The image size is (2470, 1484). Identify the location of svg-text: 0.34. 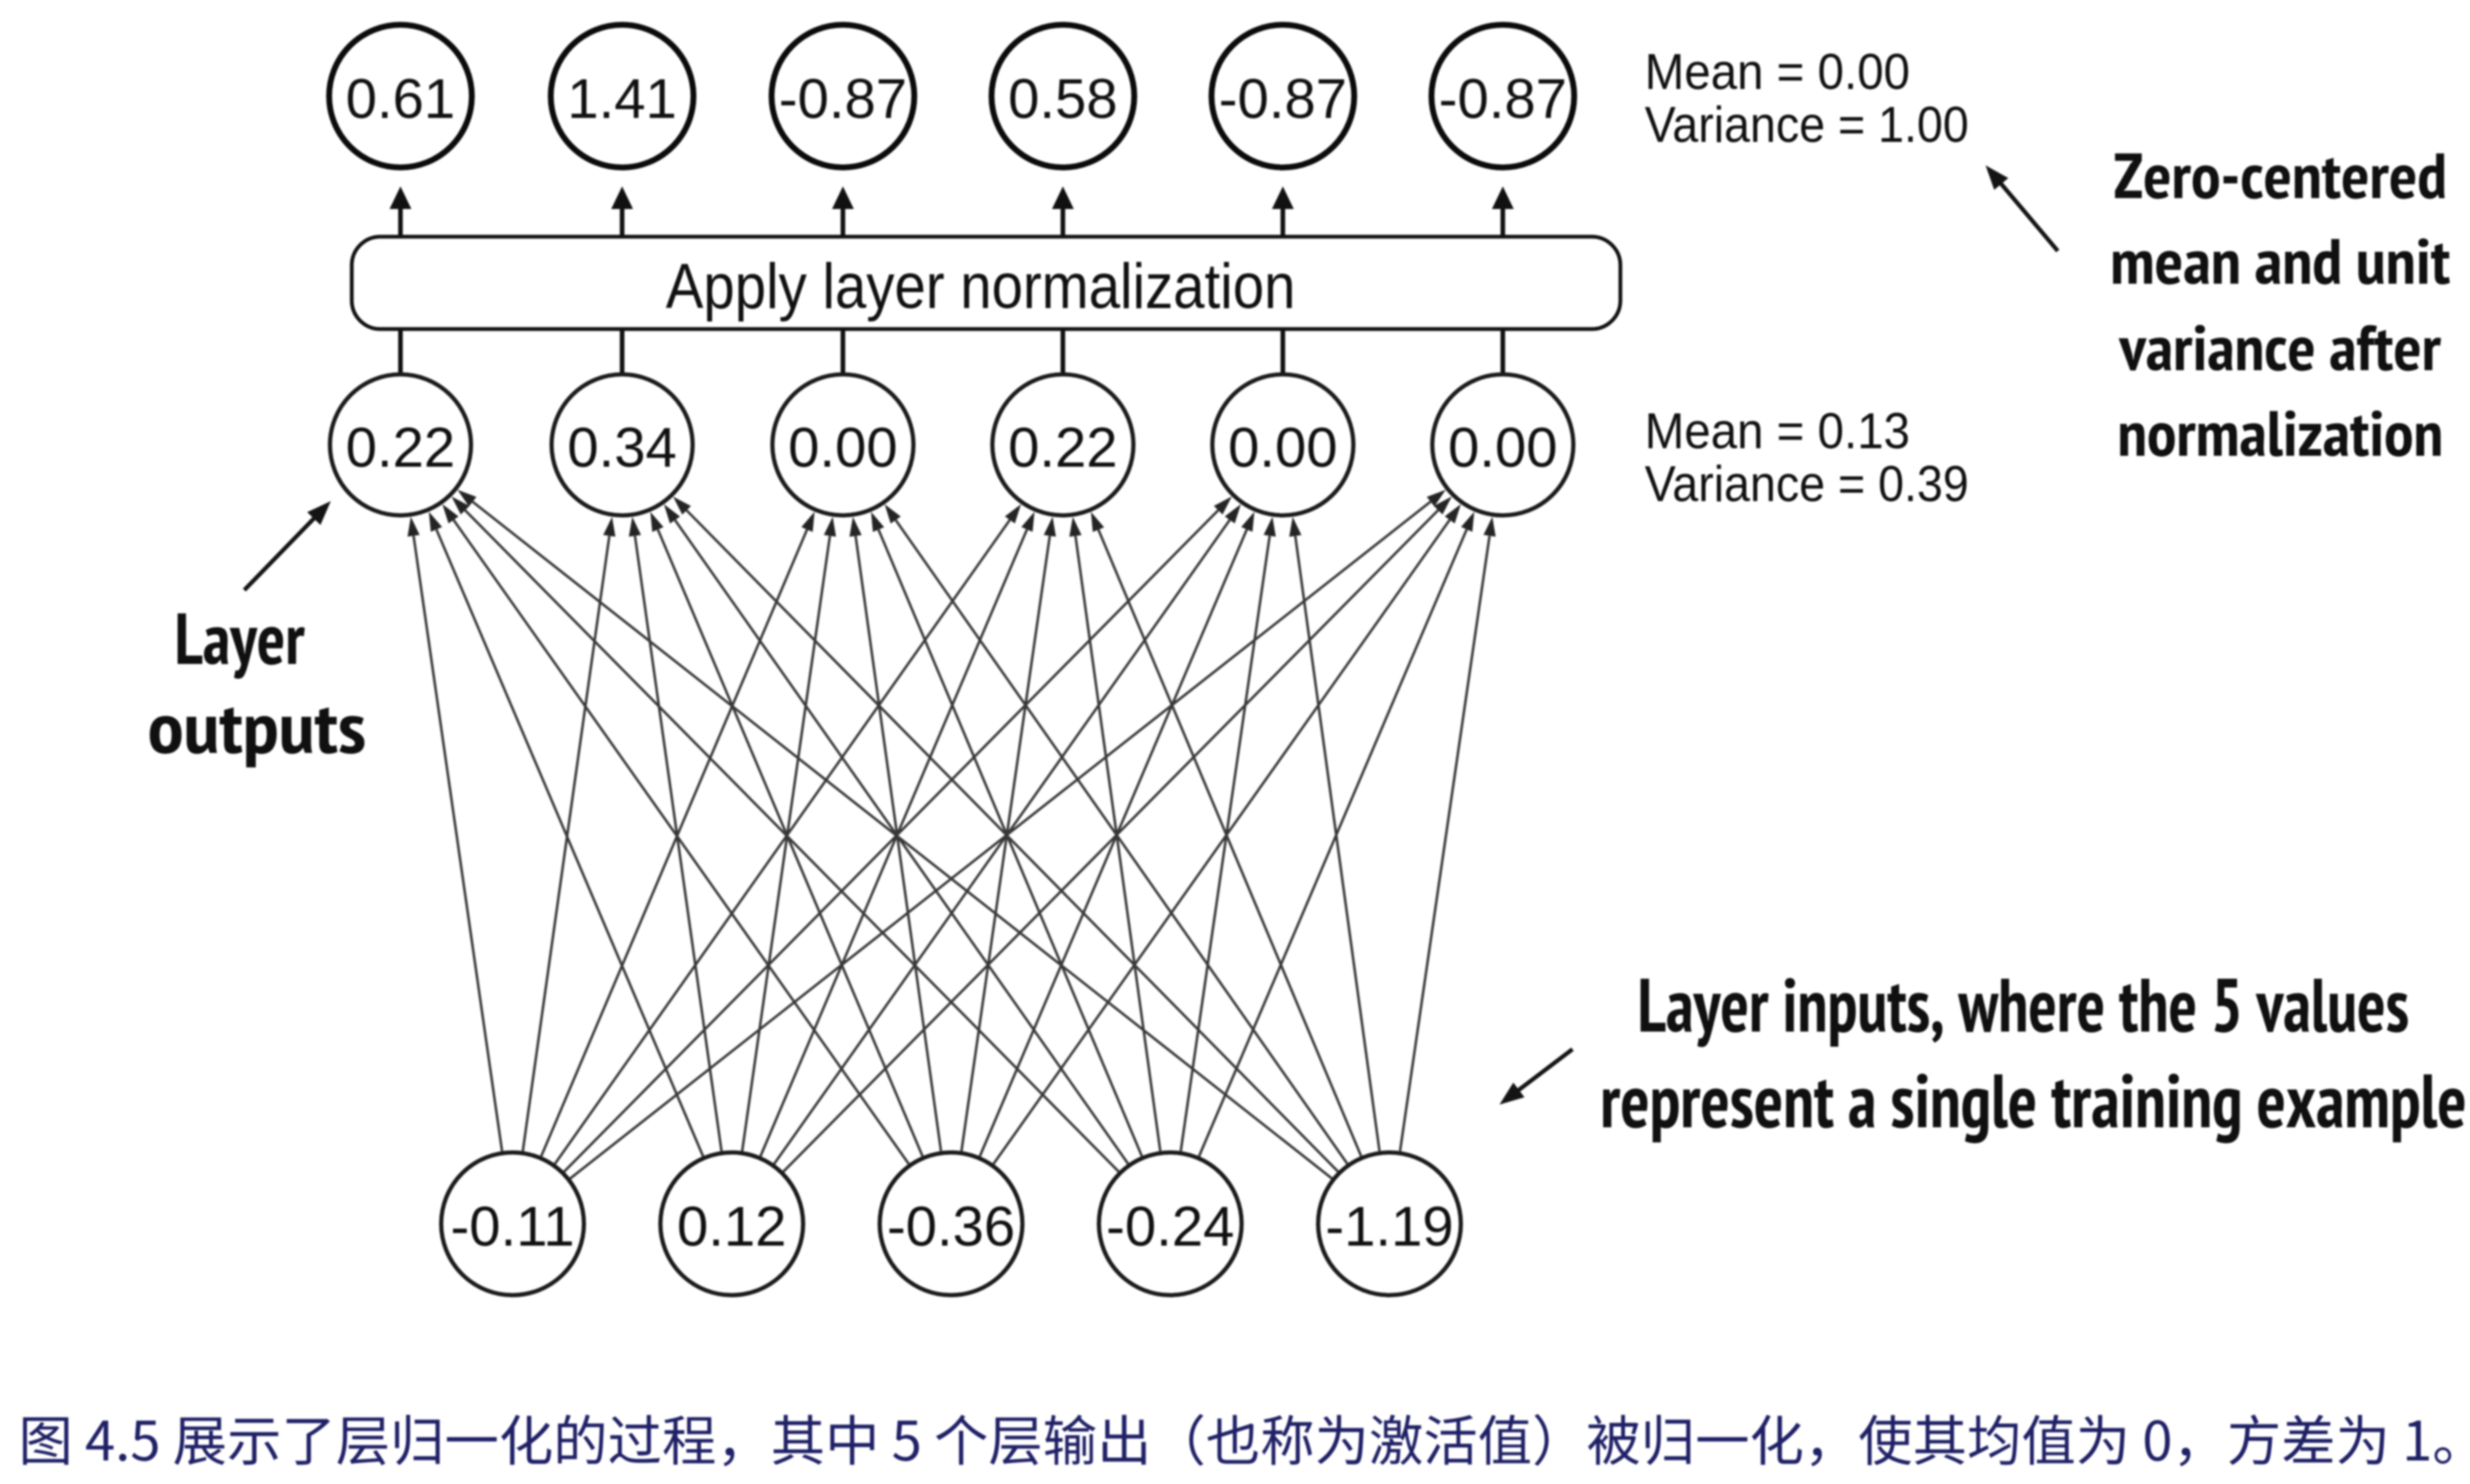
(622, 447).